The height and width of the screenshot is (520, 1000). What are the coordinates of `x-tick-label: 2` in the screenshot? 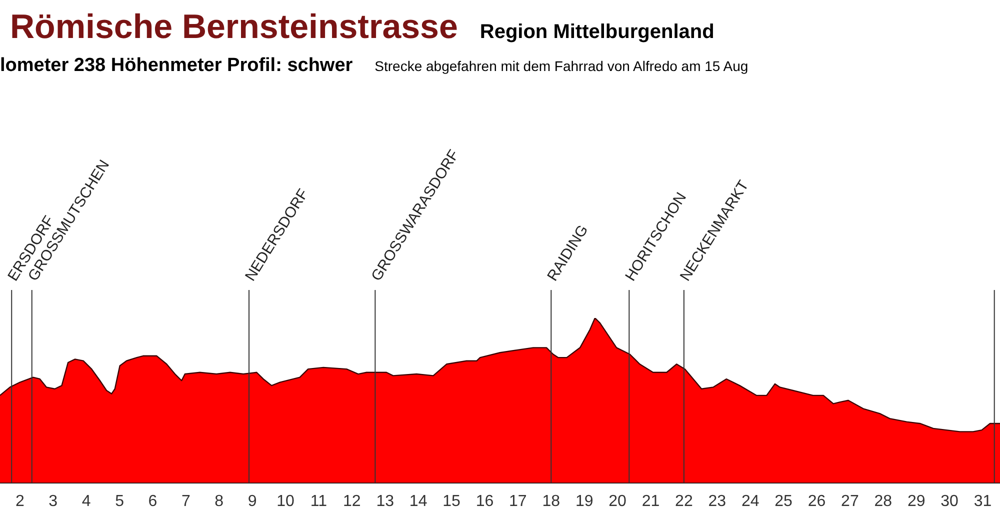 It's located at (19, 501).